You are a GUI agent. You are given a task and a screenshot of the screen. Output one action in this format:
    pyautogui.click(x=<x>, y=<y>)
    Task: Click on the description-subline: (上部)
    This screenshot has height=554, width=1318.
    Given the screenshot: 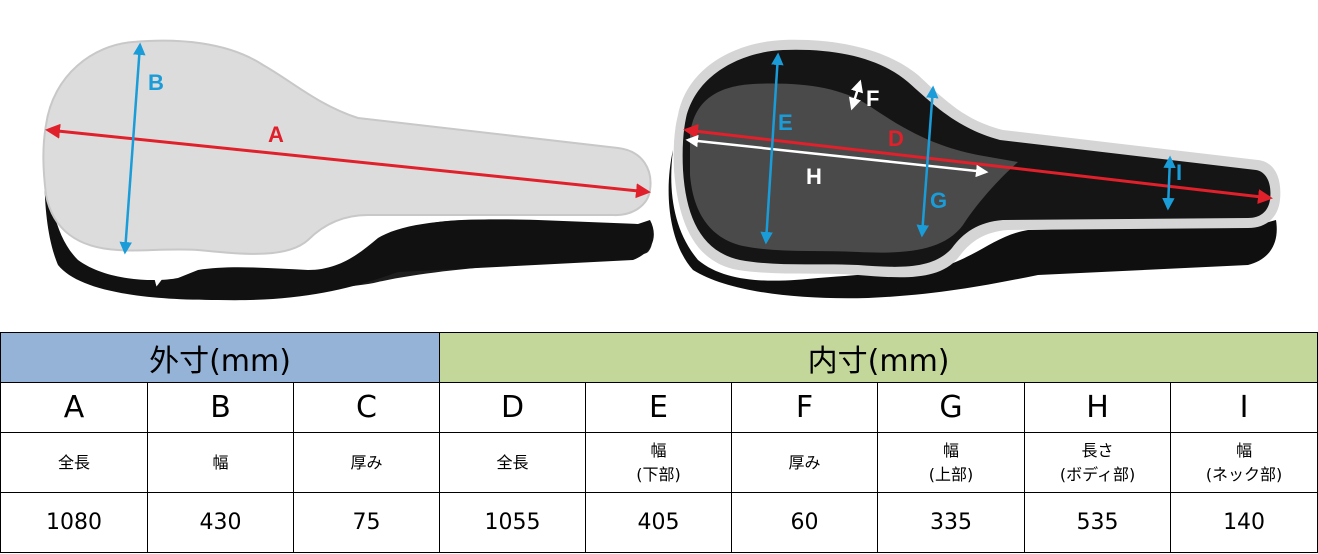 What is the action you would take?
    pyautogui.click(x=951, y=474)
    